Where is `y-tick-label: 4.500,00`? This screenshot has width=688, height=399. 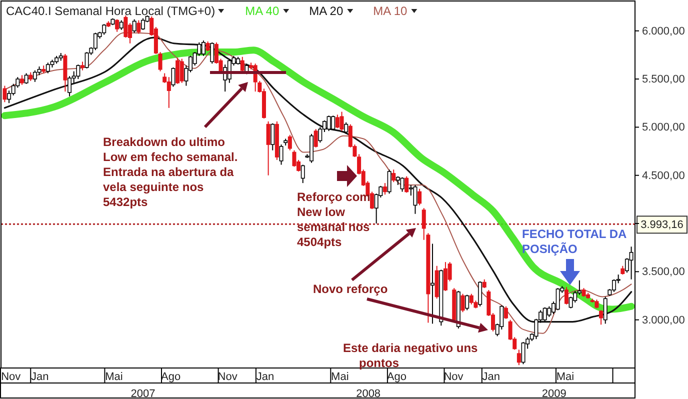
y-tick-label: 4.500,00 is located at coordinates (663, 176).